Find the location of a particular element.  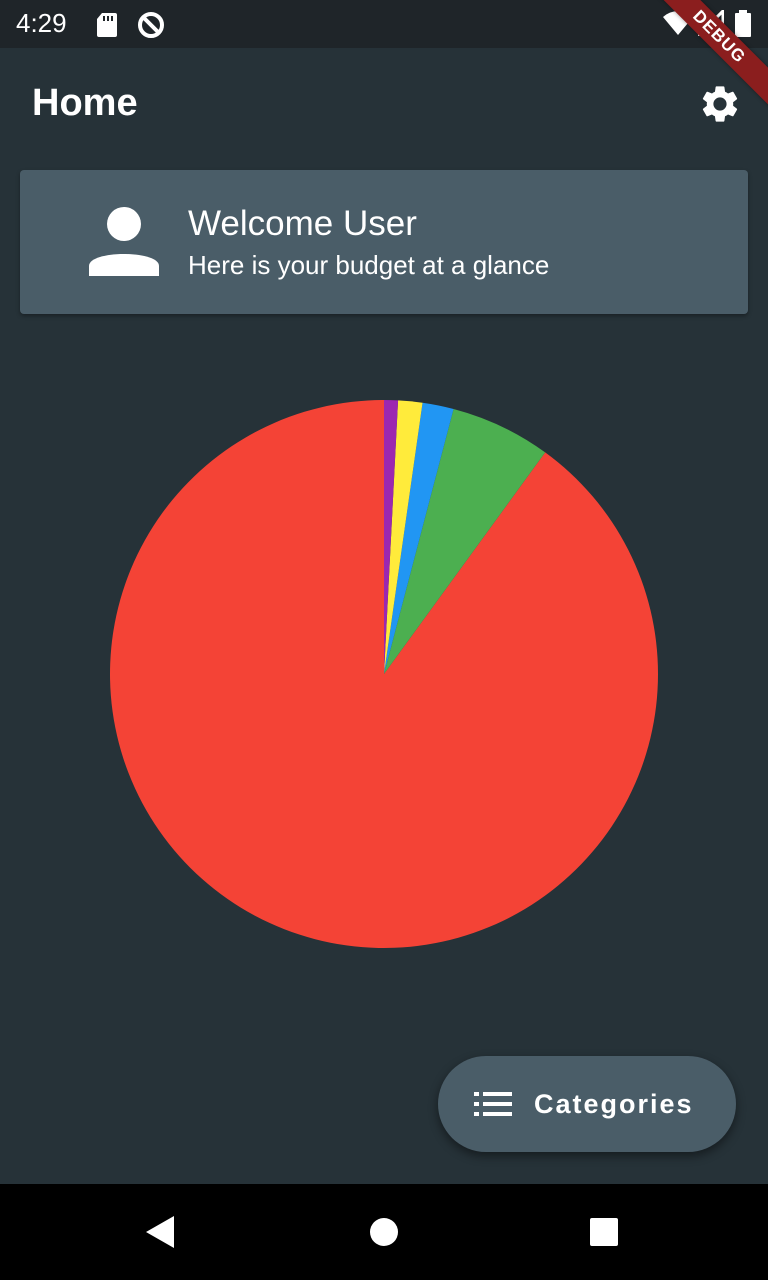

status-bar: 4:29 is located at coordinates (384, 24).